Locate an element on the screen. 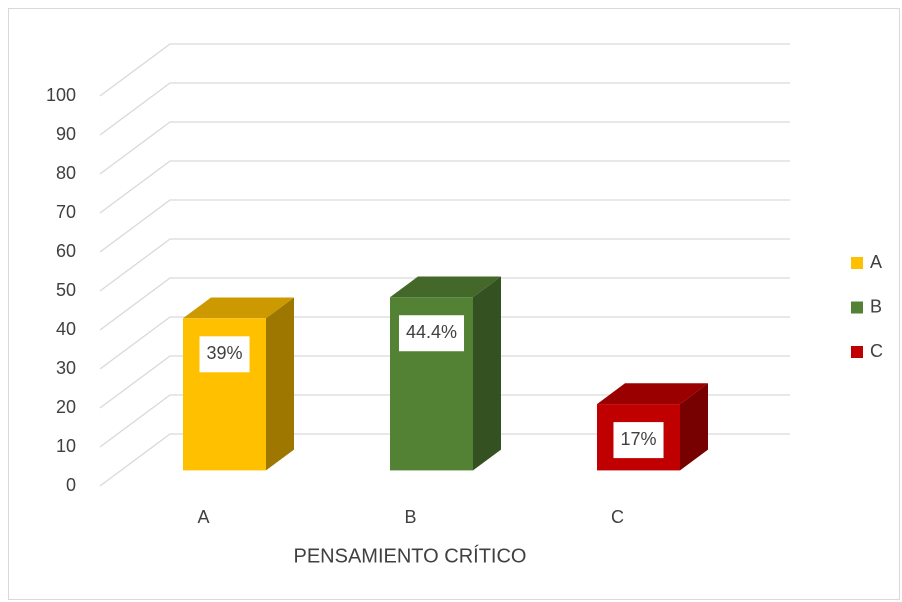  data-label: 44.4% is located at coordinates (431, 332).